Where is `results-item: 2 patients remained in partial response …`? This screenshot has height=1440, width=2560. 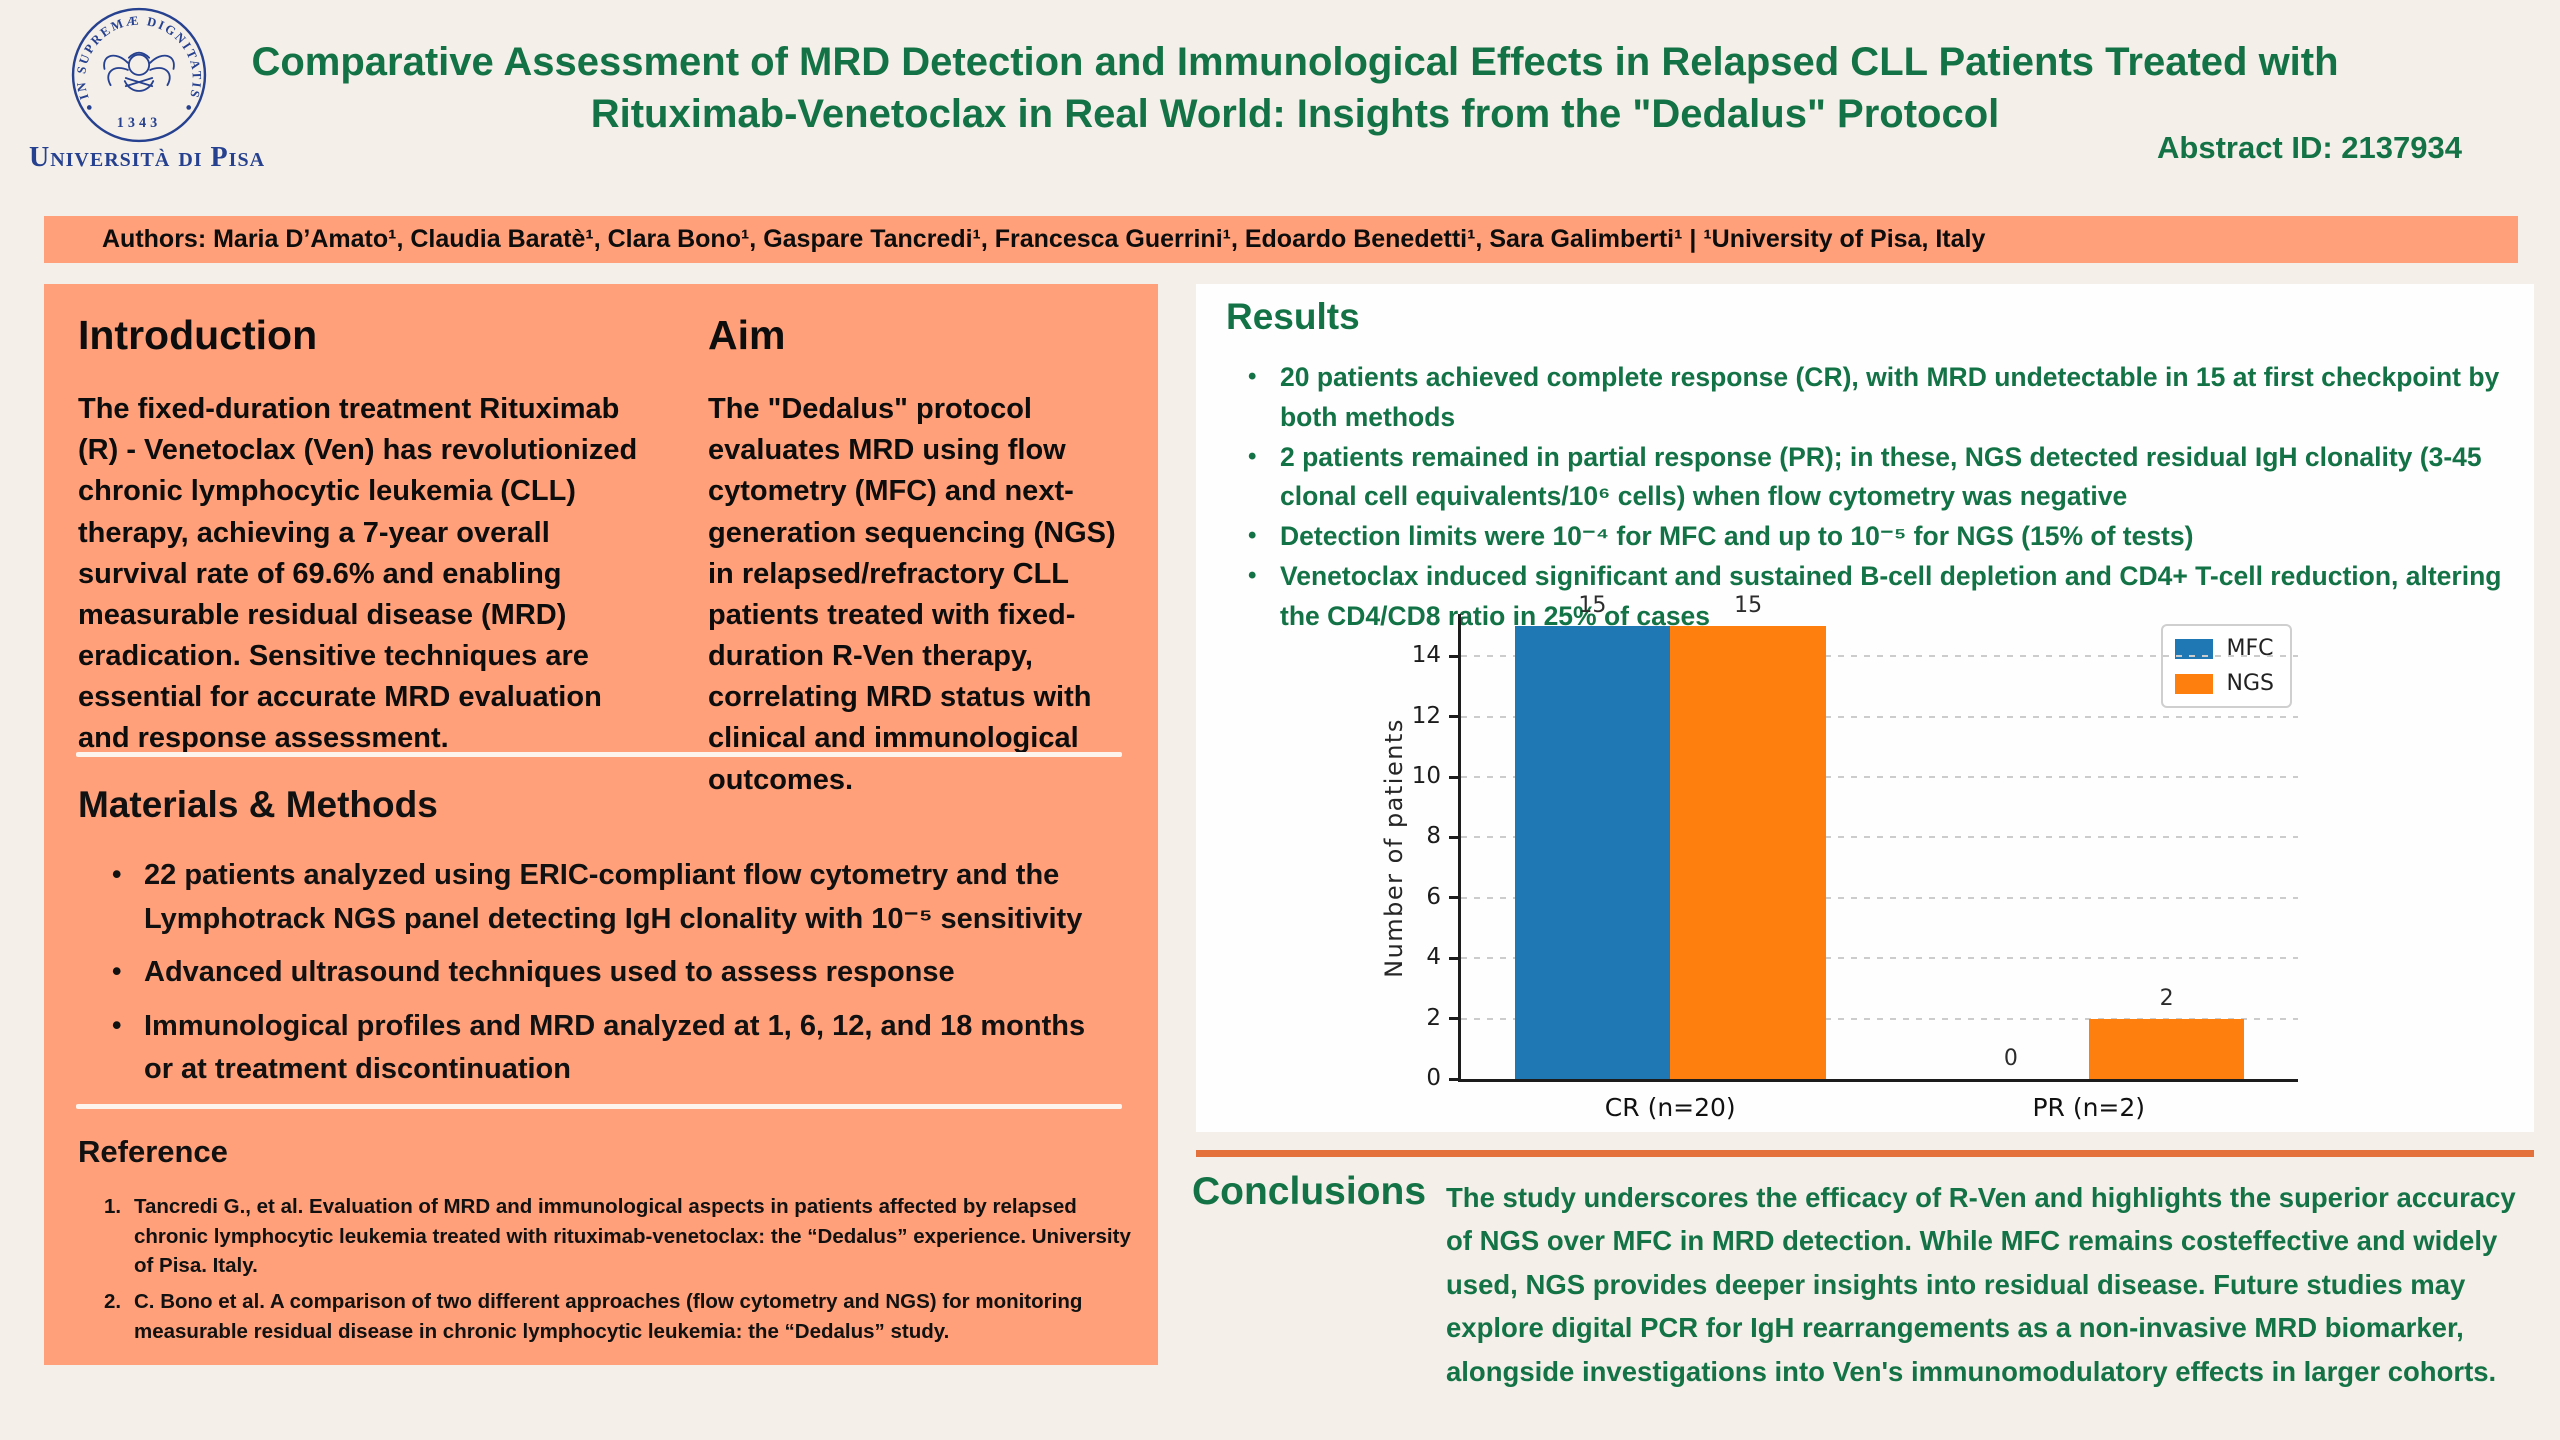
results-item: 2 patients remained in partial response … is located at coordinates (1882, 478).